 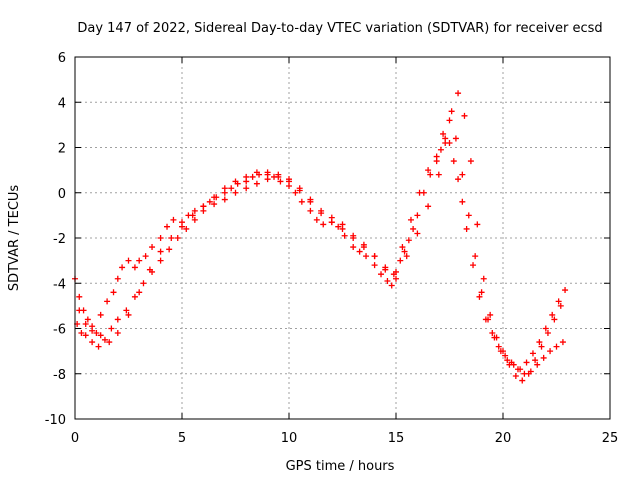 What do you see at coordinates (59, 284) in the screenshot?
I see `y-tick-label: -4` at bounding box center [59, 284].